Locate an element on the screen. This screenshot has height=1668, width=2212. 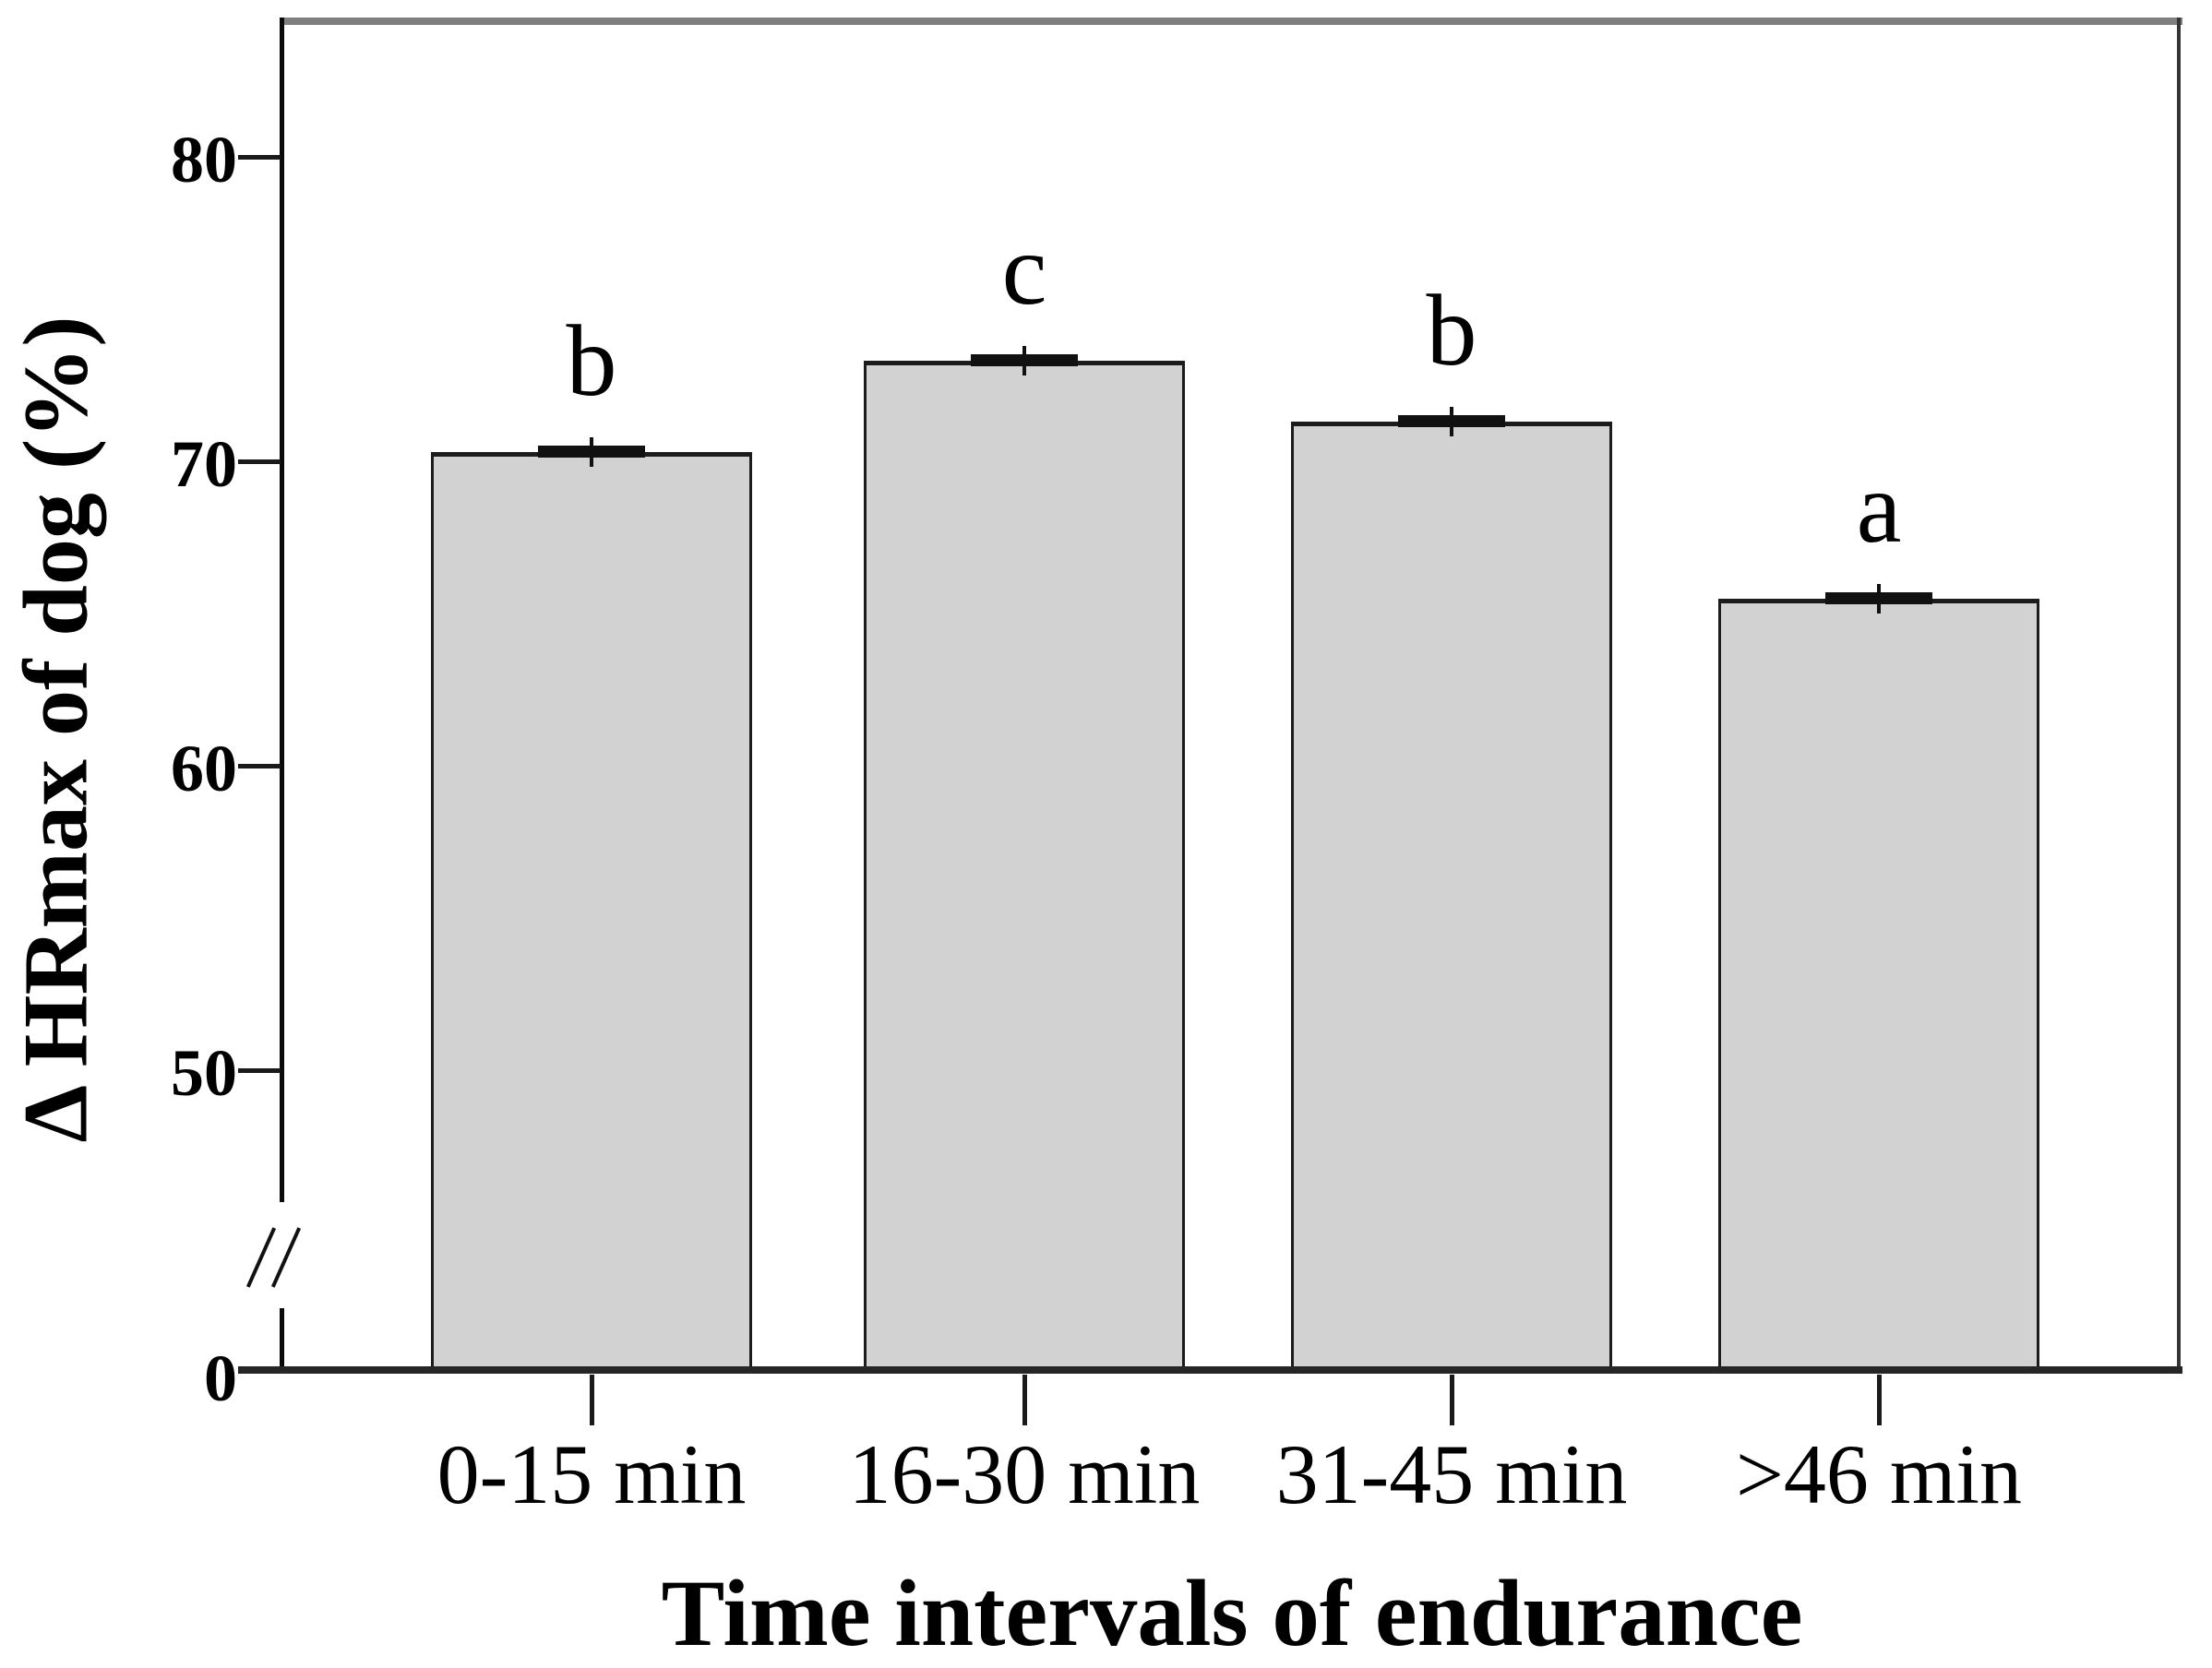
x-tick-label: 0-15 min is located at coordinates (591, 1474).